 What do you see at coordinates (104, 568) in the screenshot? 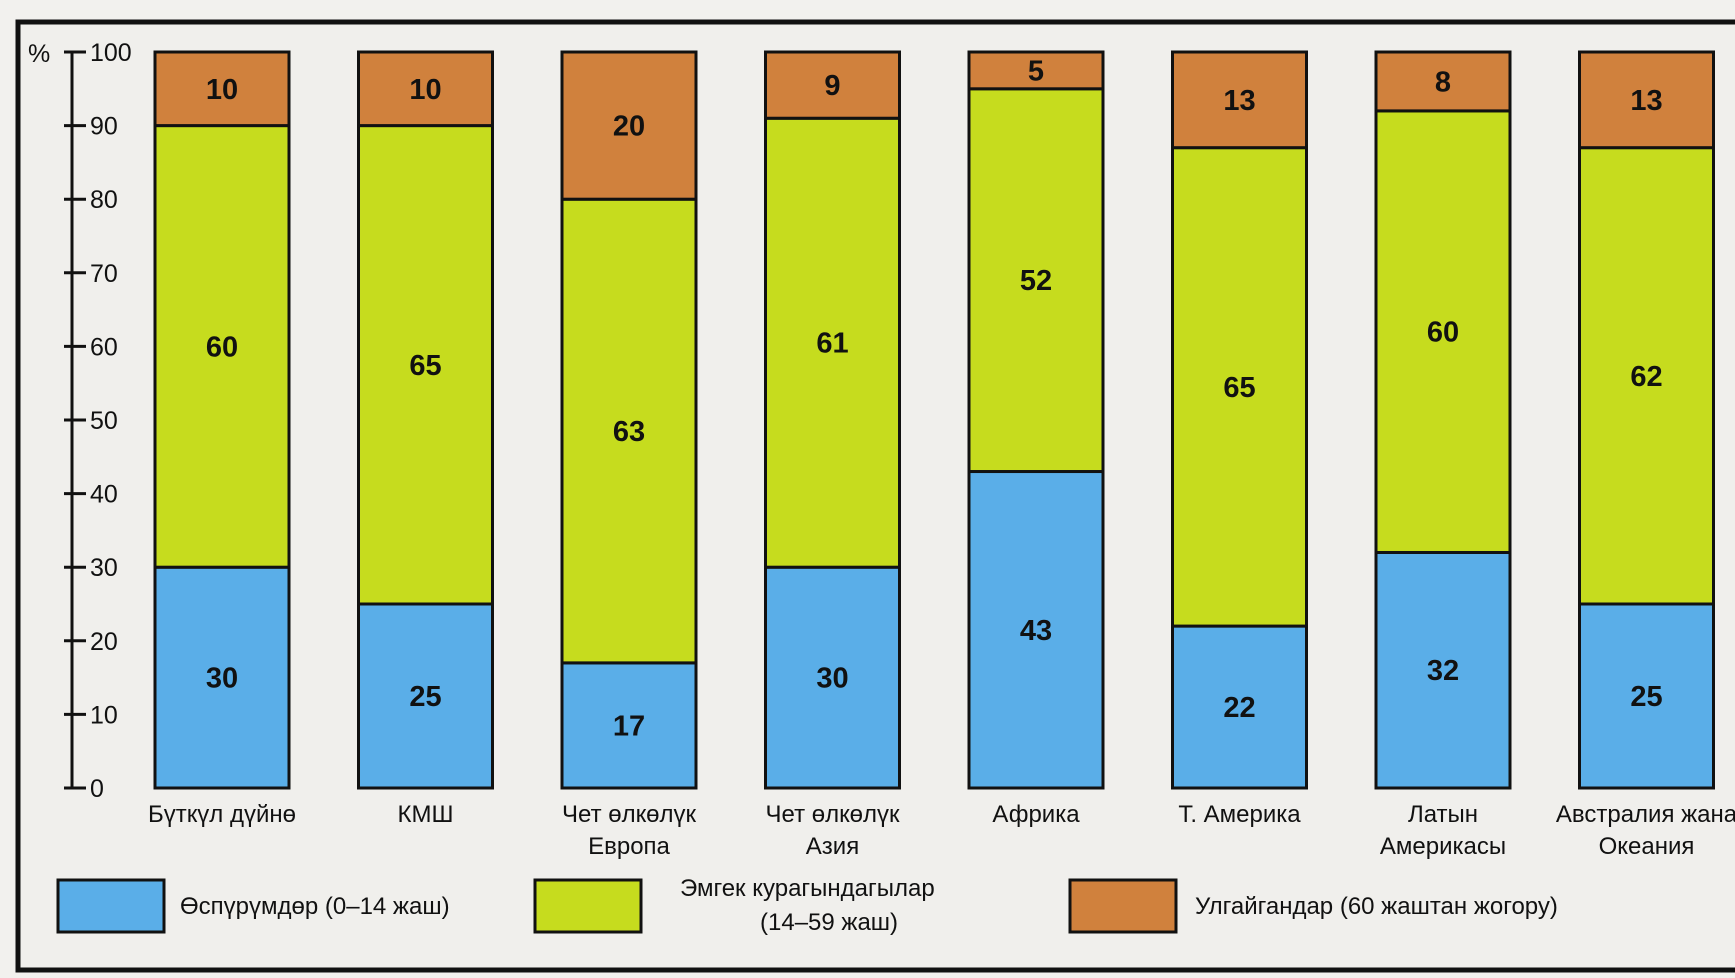
I see `y-tick-label: 30` at bounding box center [104, 568].